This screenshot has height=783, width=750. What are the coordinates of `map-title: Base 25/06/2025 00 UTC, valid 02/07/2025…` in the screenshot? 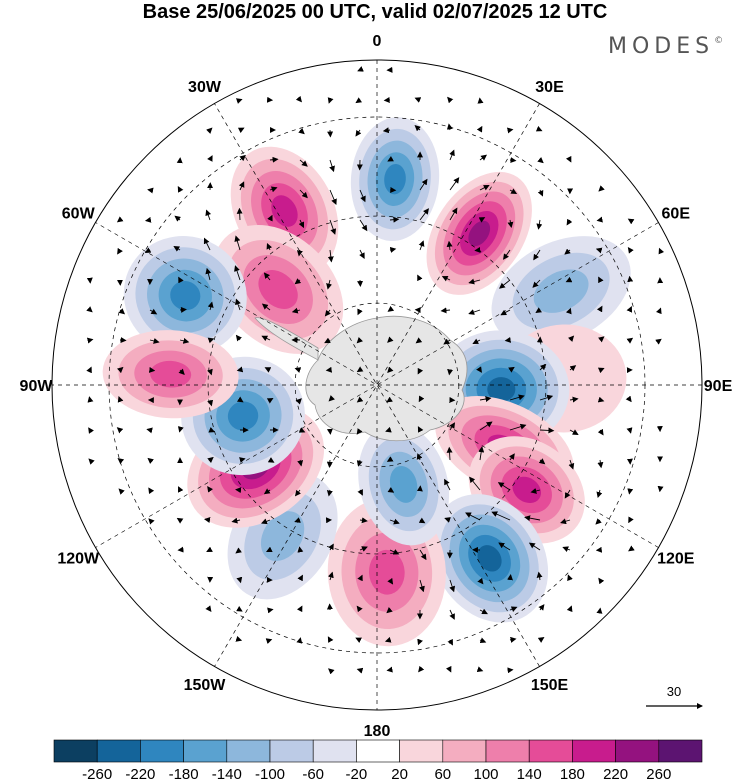 It's located at (375, 12).